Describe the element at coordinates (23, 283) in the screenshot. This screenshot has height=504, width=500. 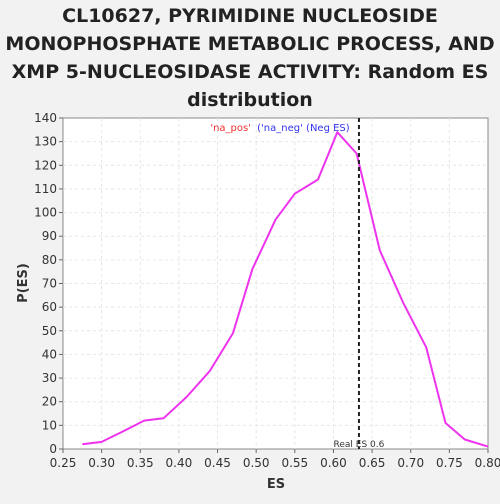
I see `y-axis-label: P(ES)` at that location.